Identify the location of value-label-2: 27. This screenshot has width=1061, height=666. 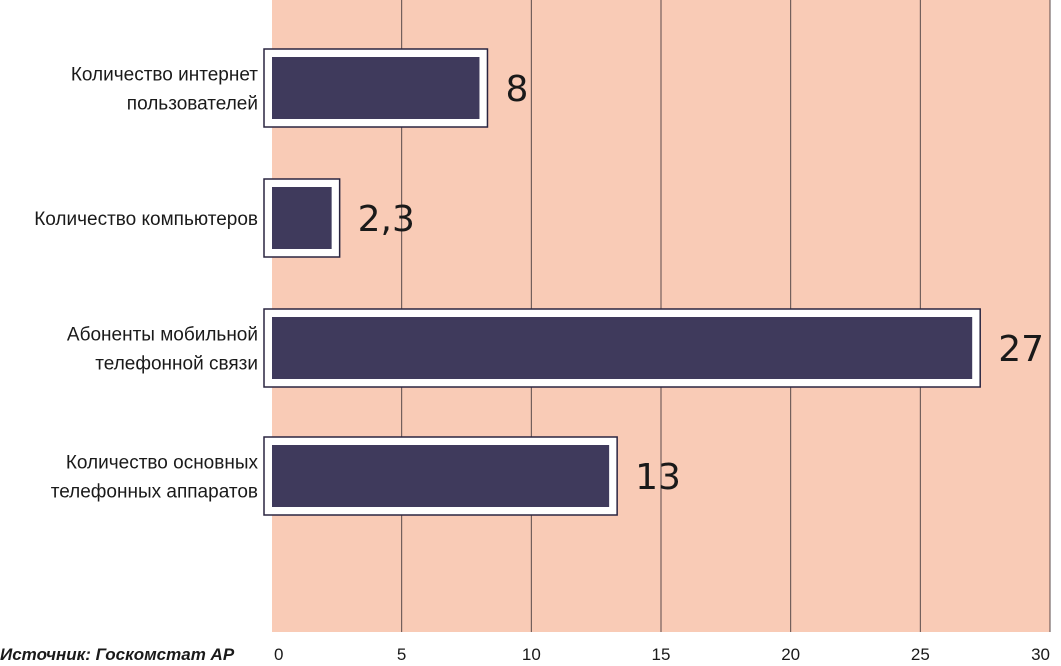
(1021, 349).